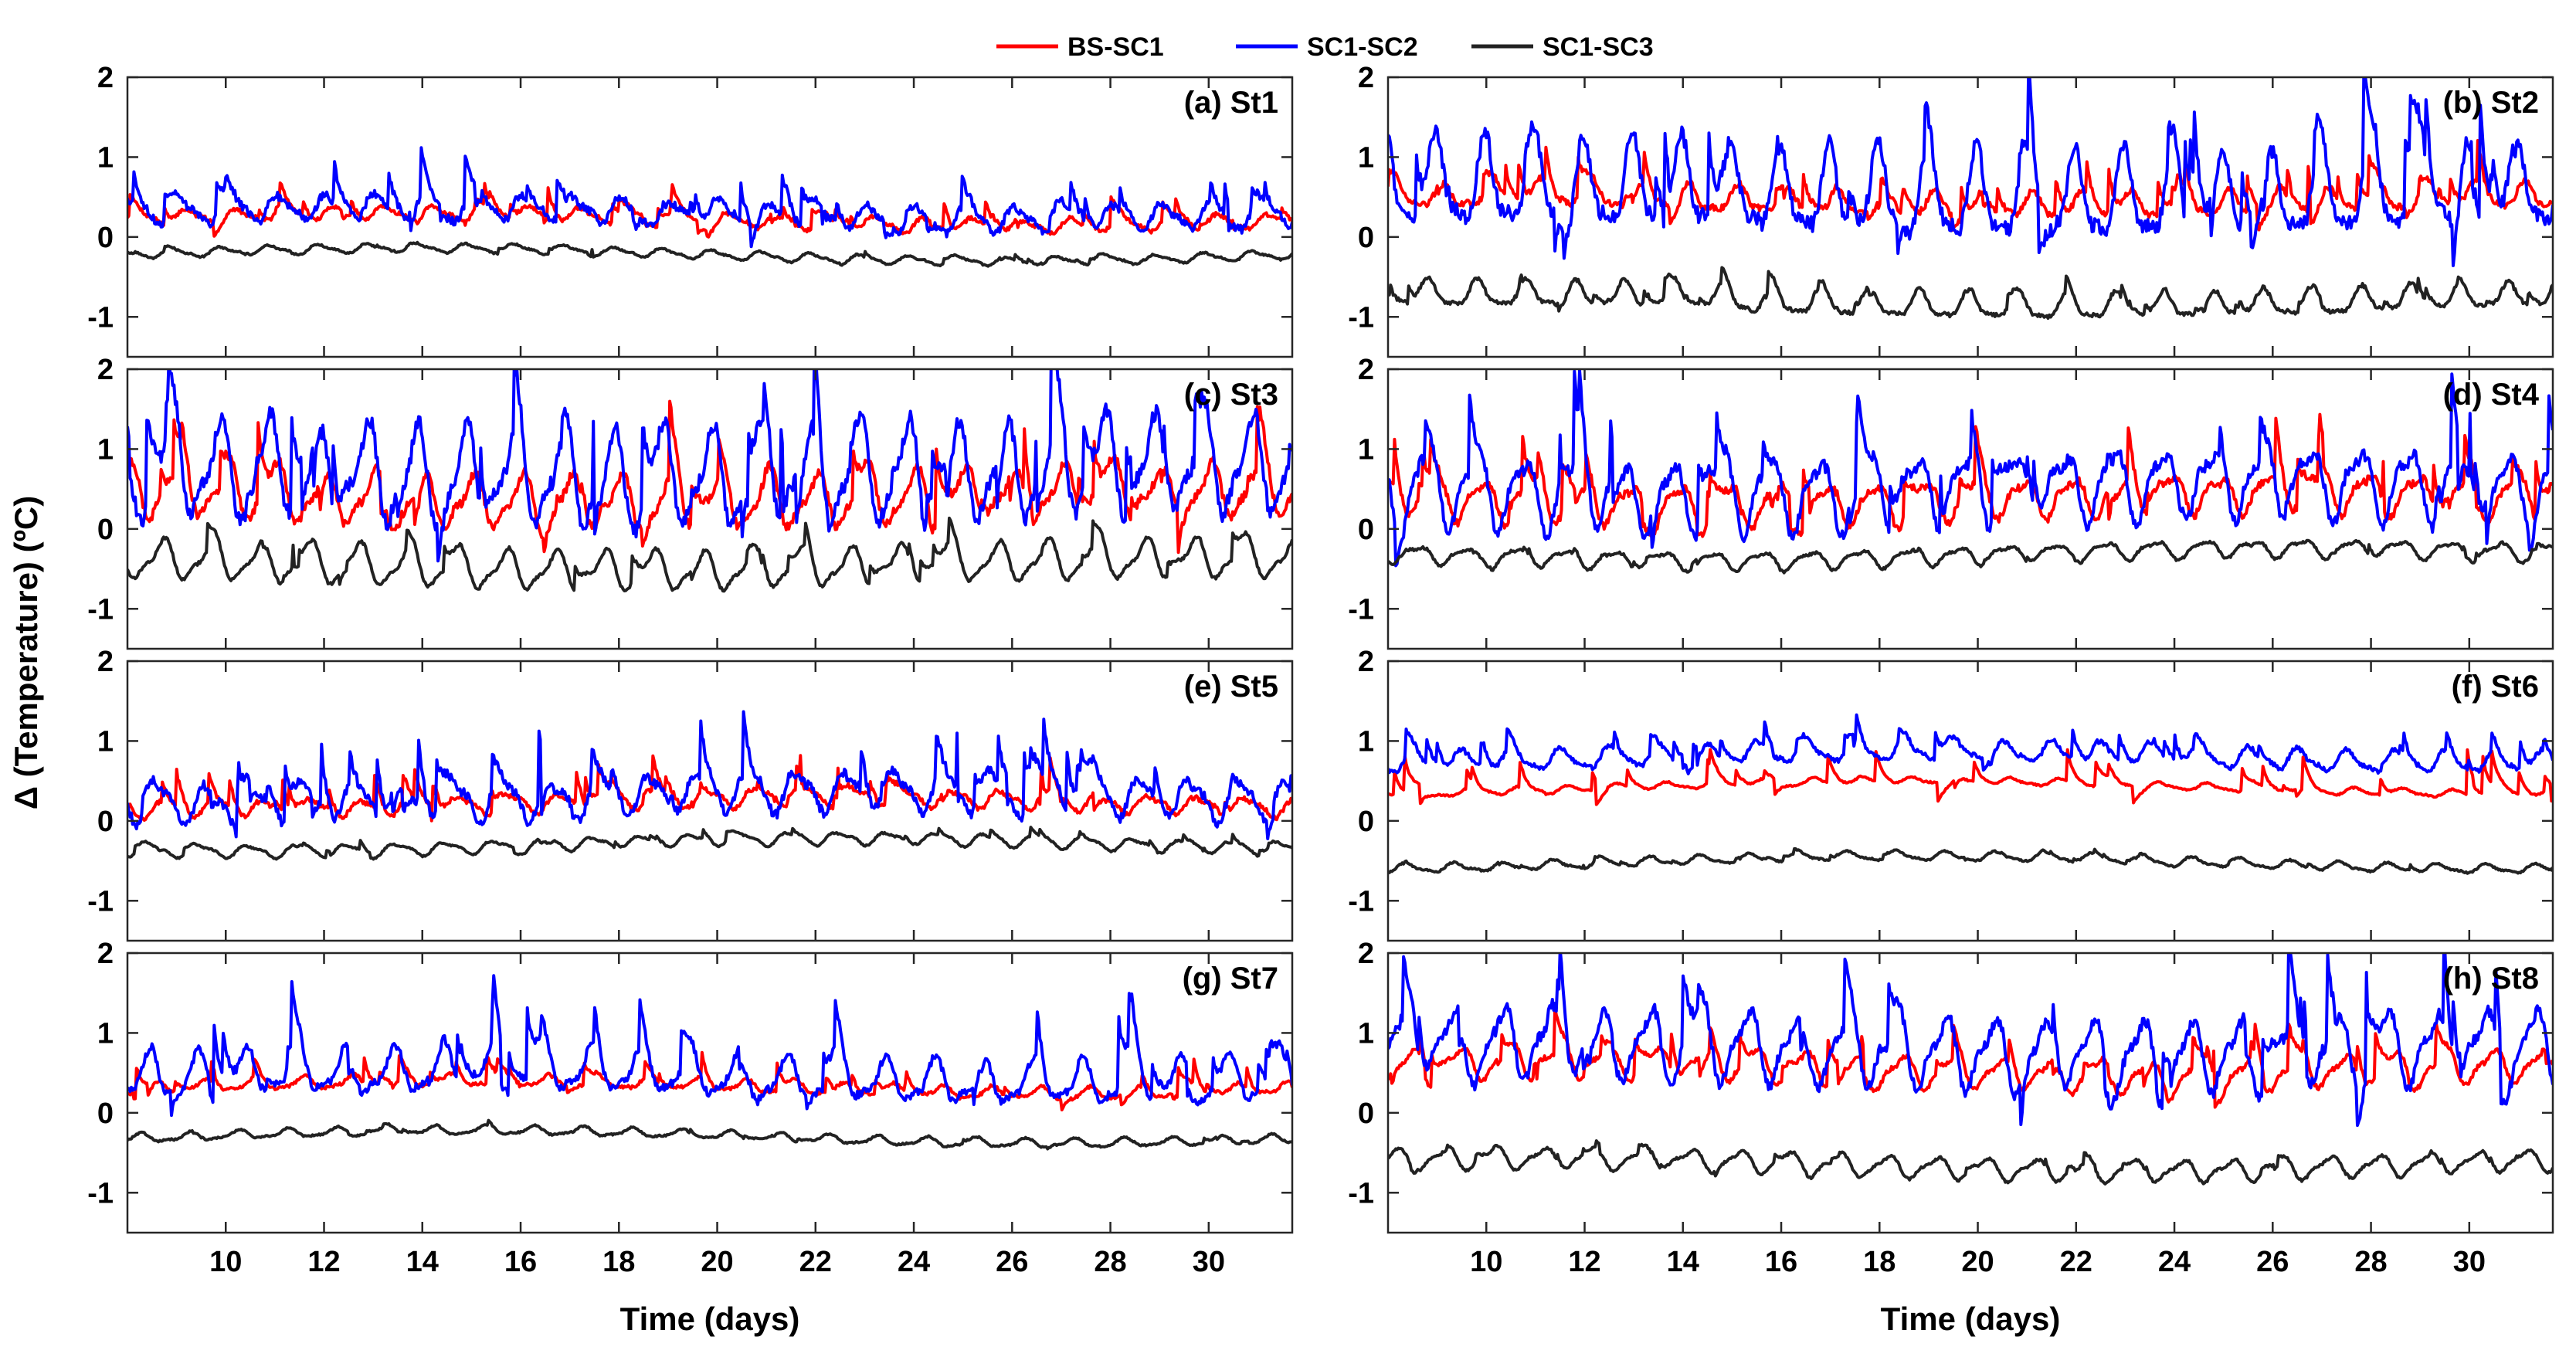  I want to click on panel-3: -1 0 1 2 (c) St3, so click(690, 502).